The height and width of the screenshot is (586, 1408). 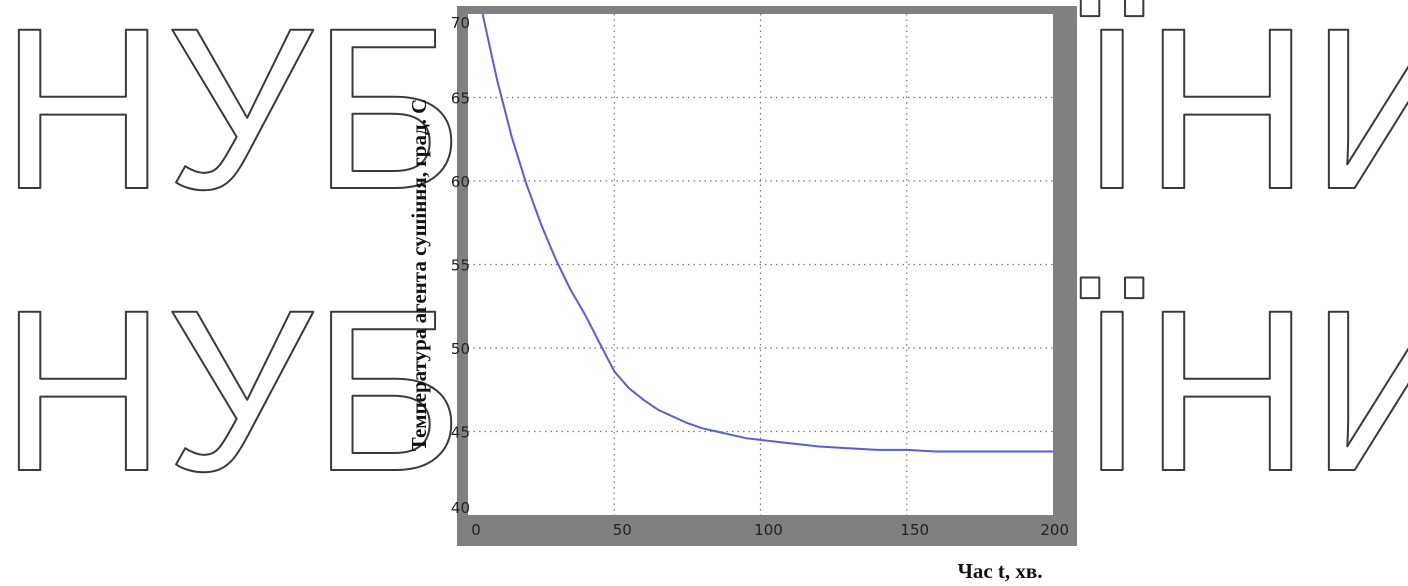 What do you see at coordinates (460, 99) in the screenshot?
I see `y-tick-label: 65` at bounding box center [460, 99].